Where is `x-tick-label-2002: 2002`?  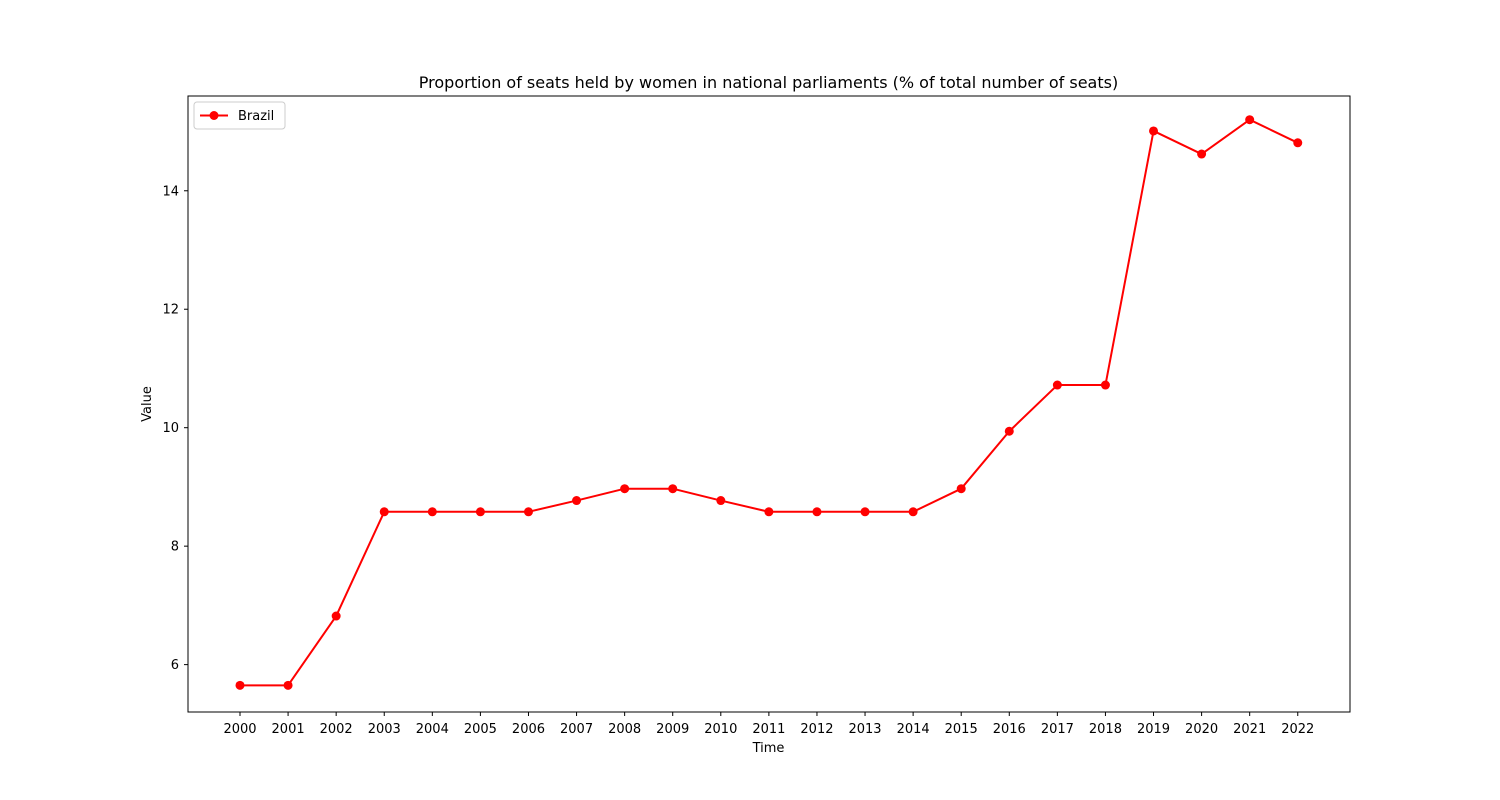
x-tick-label-2002: 2002 is located at coordinates (336, 729).